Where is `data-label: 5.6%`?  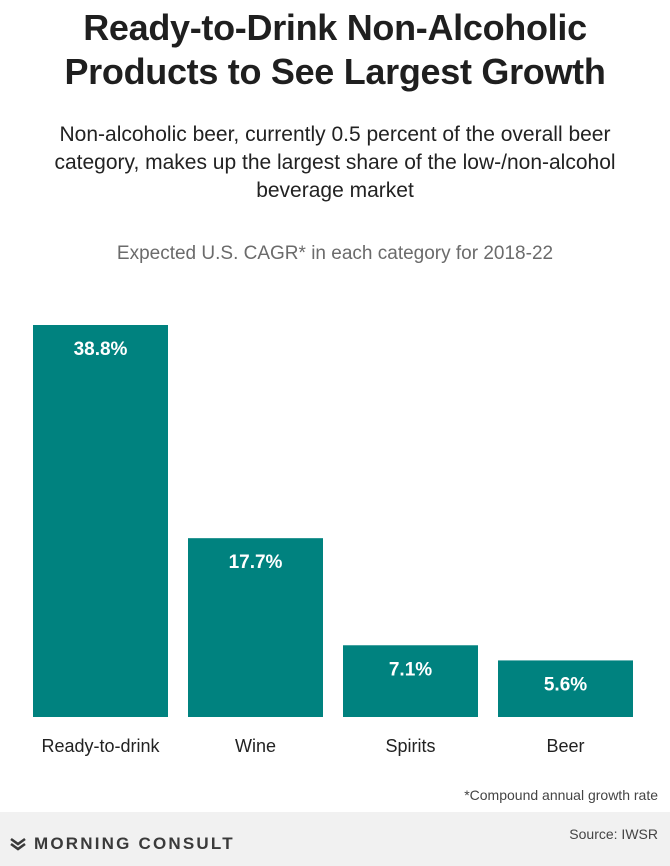
data-label: 5.6% is located at coordinates (565, 684).